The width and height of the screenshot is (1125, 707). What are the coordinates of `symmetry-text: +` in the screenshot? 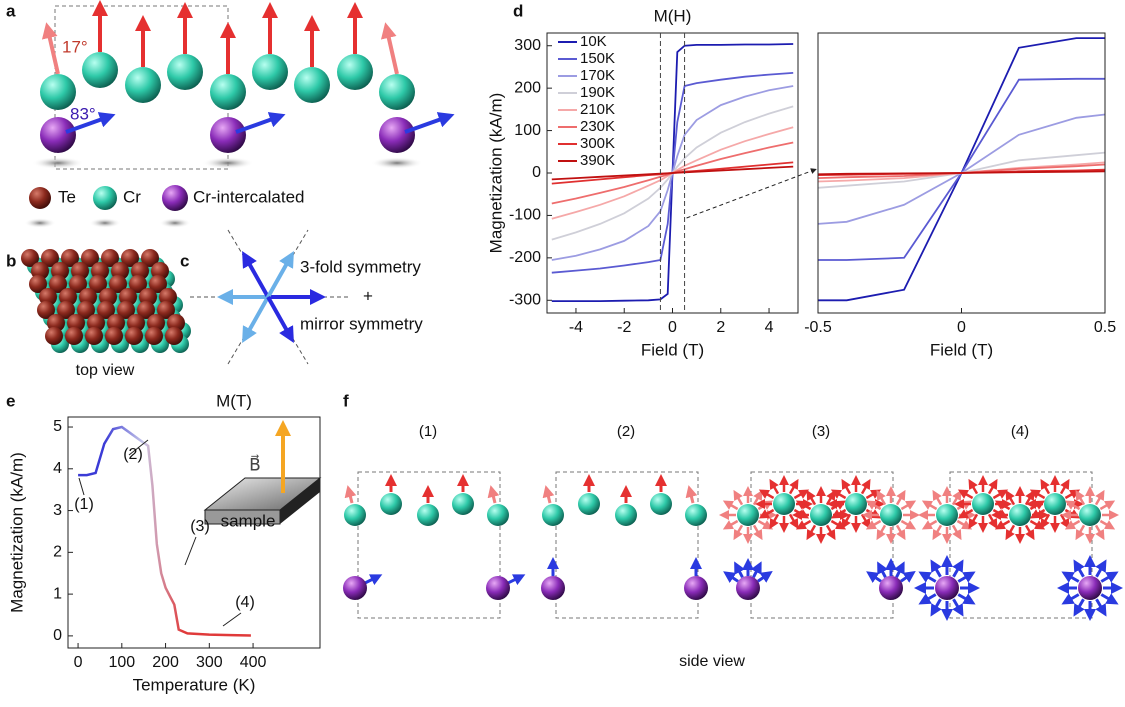 It's located at (368, 295).